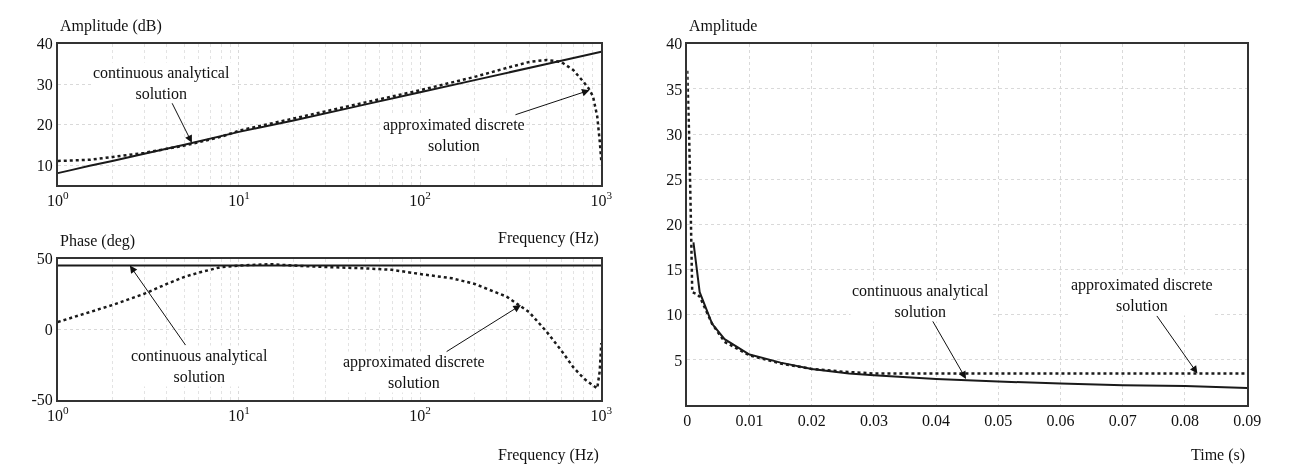 The image size is (1289, 475). Describe the element at coordinates (723, 26) in the screenshot. I see `y-axis-title: Amplitude` at that location.